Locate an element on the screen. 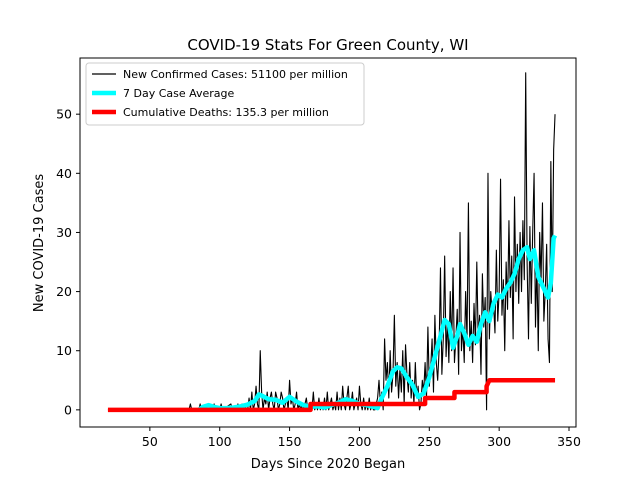 The height and width of the screenshot is (480, 640). y-tick-label: 0 is located at coordinates (68, 409).